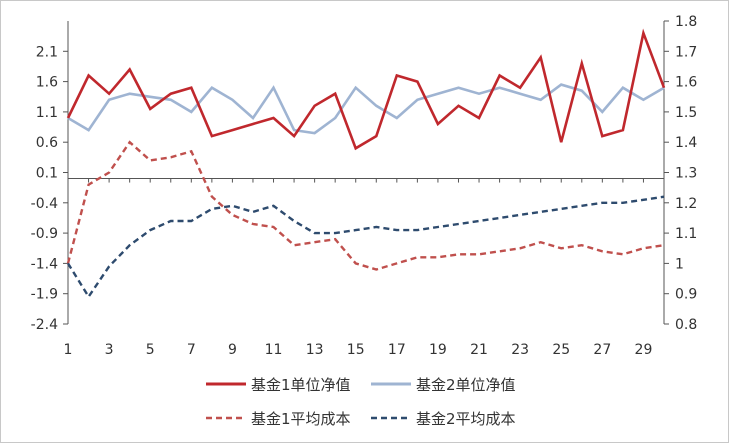 The image size is (729, 446). What do you see at coordinates (686, 325) in the screenshot?
I see `y-right-tick-label: 0.8` at bounding box center [686, 325].